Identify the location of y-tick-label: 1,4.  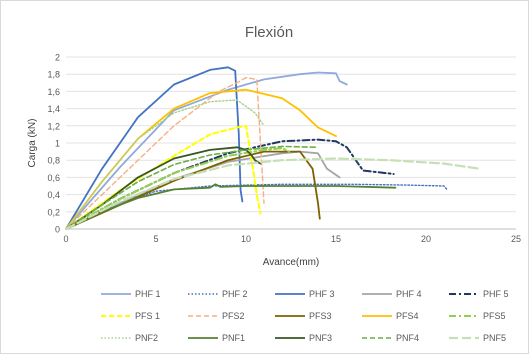
(53, 109).